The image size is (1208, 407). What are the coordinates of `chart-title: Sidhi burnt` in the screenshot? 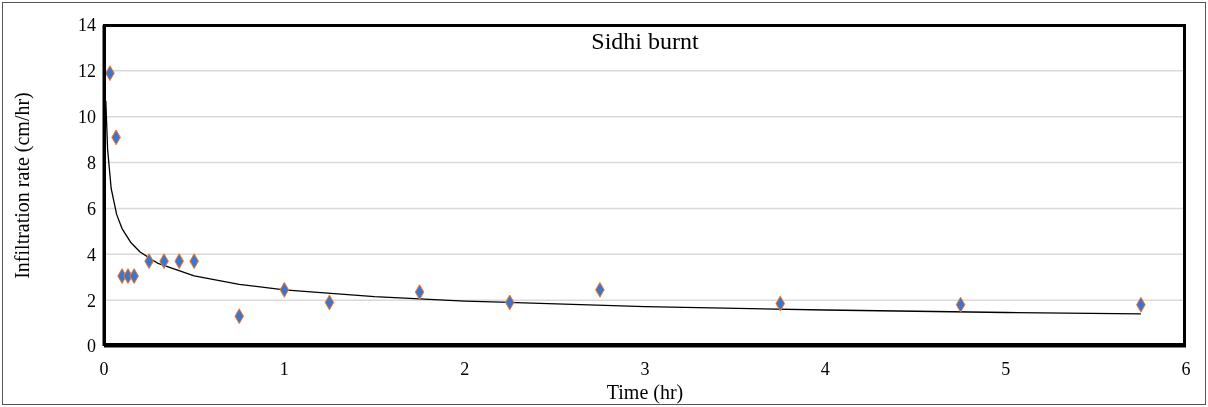 It's located at (645, 41).